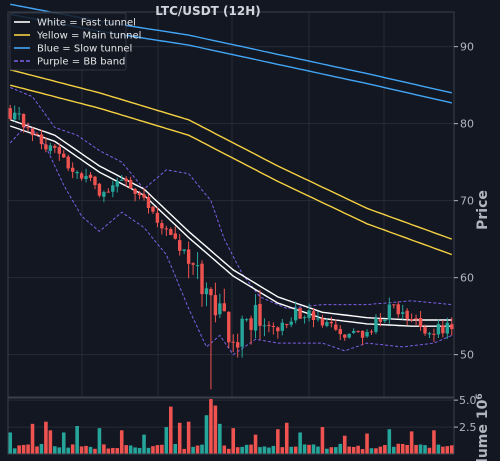 The height and width of the screenshot is (461, 500). Describe the element at coordinates (468, 400) in the screenshot. I see `volume-tick-label: 5.0` at that location.